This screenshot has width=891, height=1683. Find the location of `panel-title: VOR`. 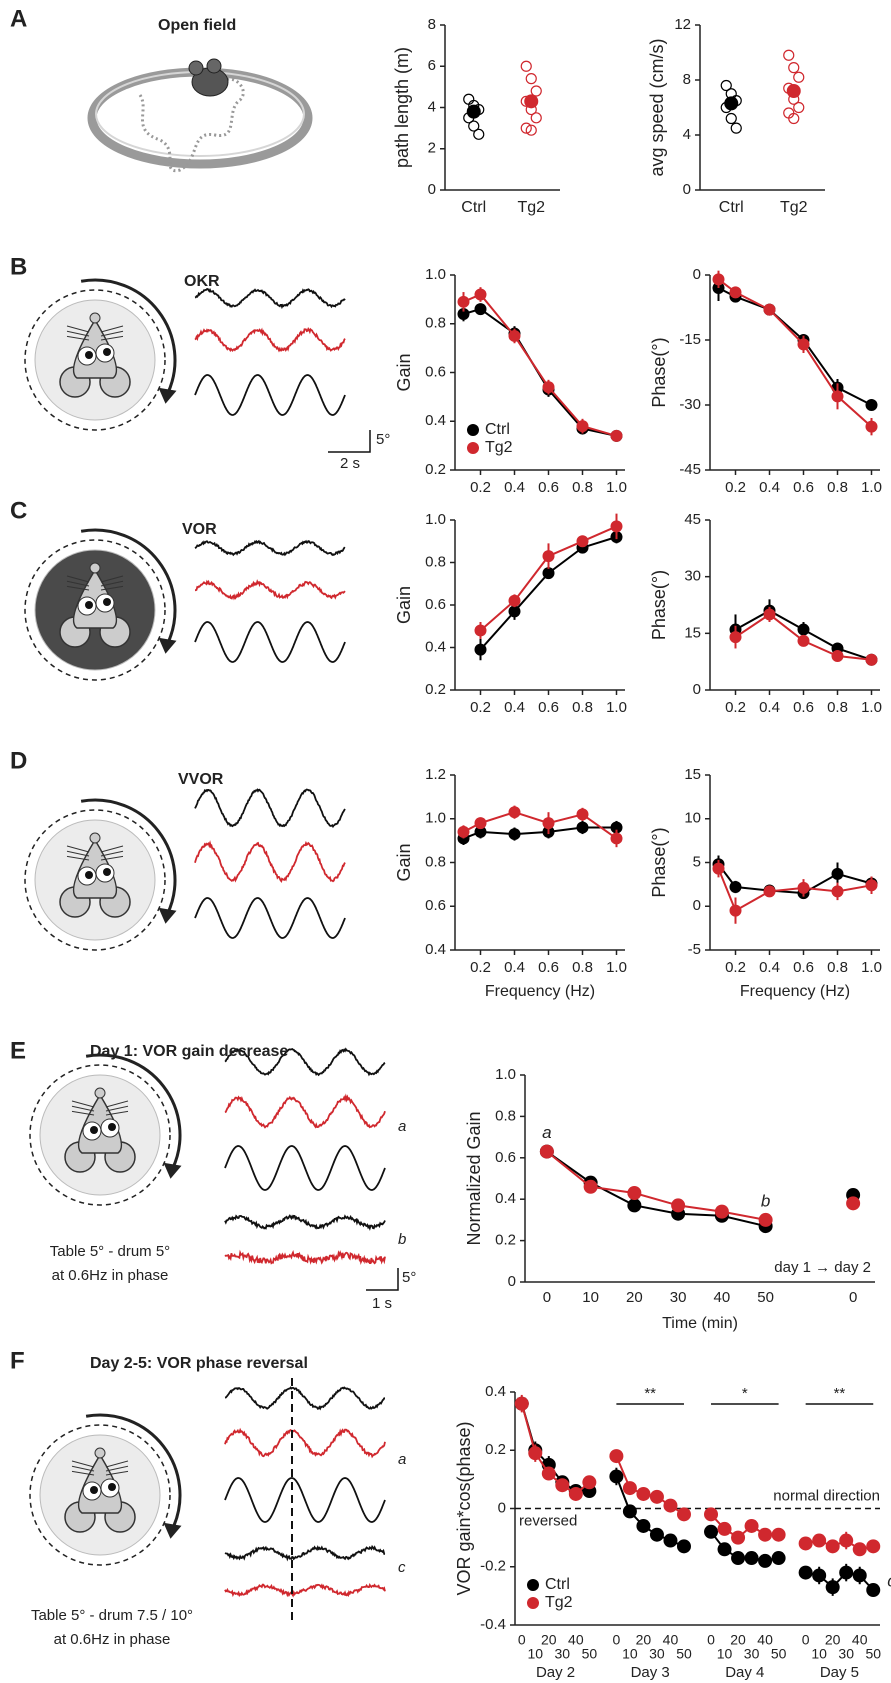

panel-title: VOR is located at coordinates (199, 529).